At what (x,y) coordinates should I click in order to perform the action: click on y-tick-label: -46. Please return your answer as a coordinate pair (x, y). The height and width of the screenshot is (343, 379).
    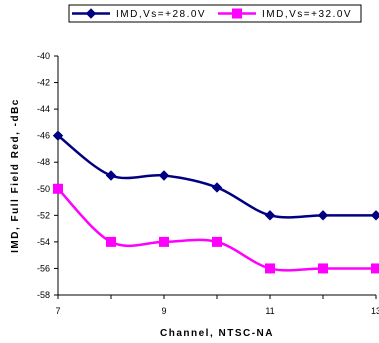
    Looking at the image, I should click on (43, 136).